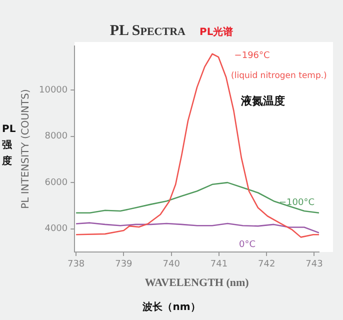 The image size is (343, 320). Describe the element at coordinates (124, 265) in the screenshot. I see `x-tick-label: 739` at that location.